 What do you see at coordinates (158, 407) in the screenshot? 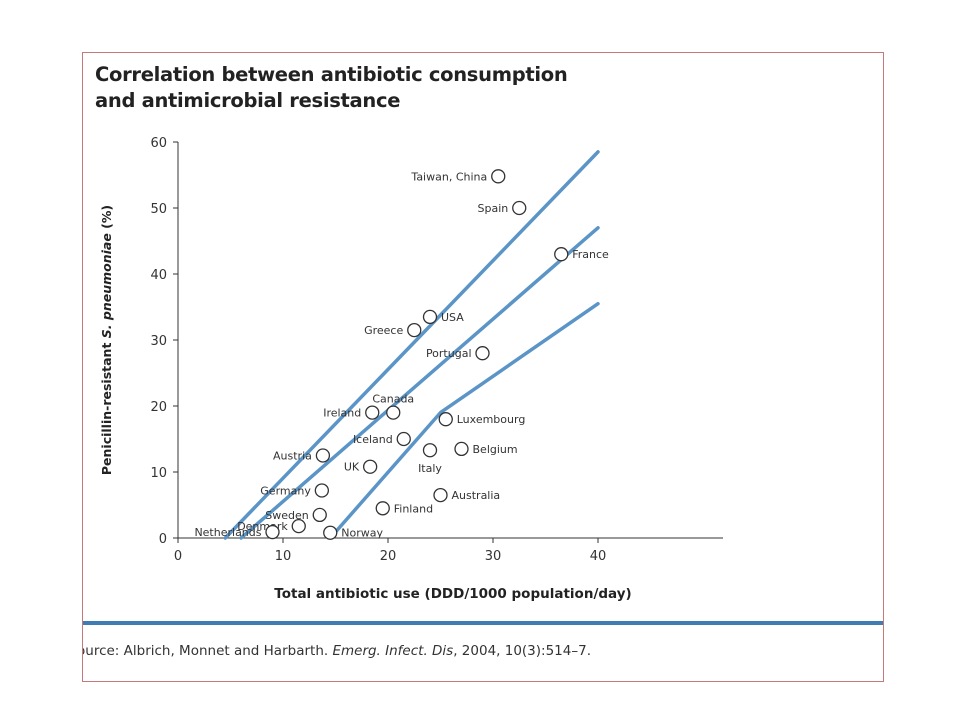
I see `y-tick-label: 20` at bounding box center [158, 407].